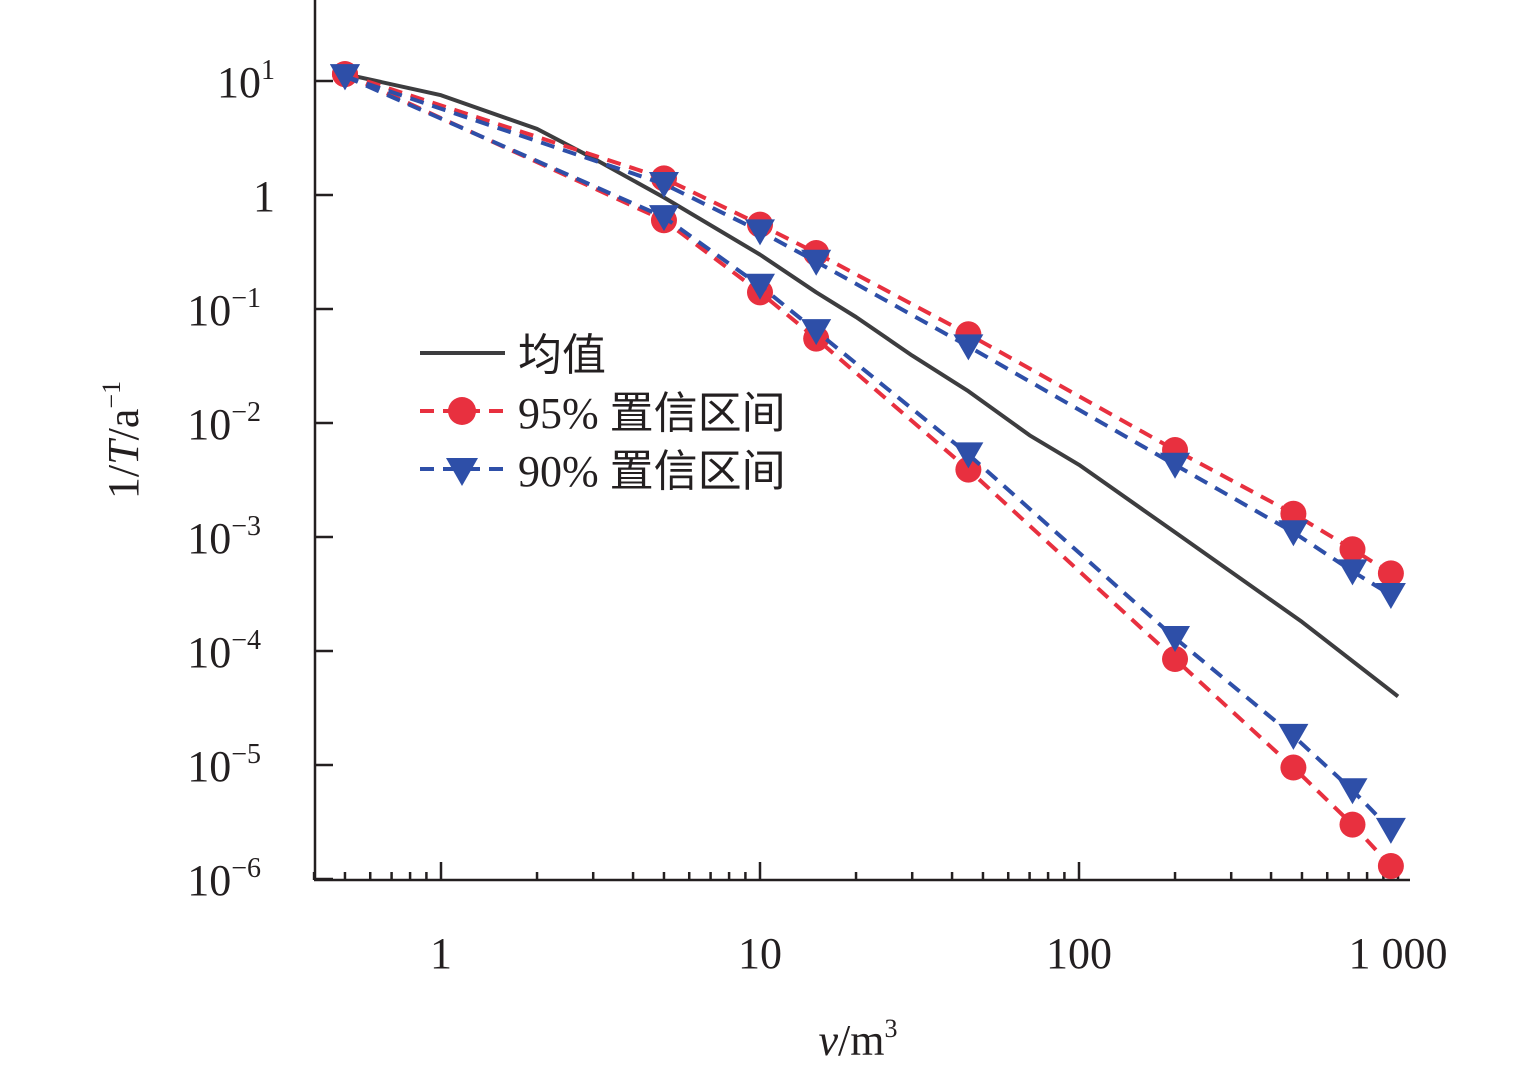  I want to click on y-axis-prefix: 1/, so click(123, 481).